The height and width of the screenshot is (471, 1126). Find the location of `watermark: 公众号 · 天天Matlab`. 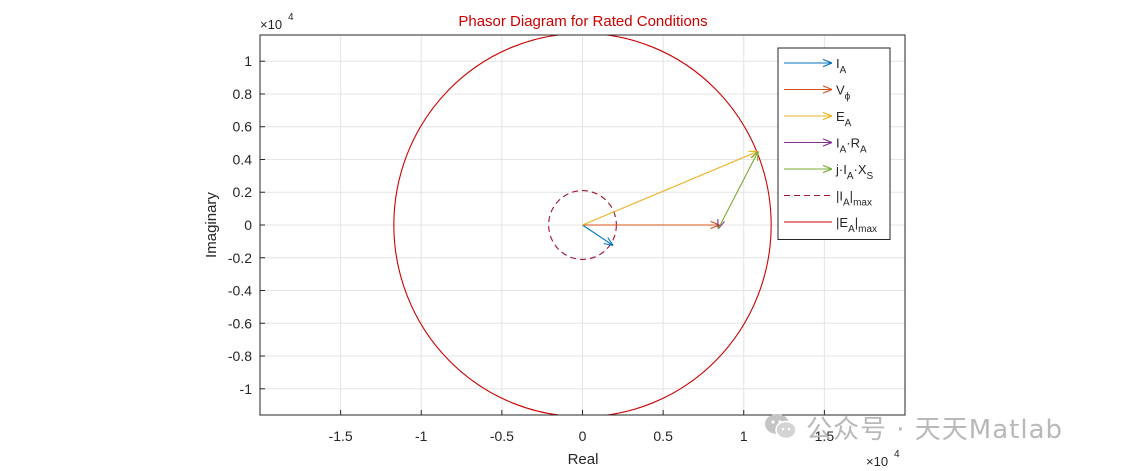

watermark: 公众号 · 天天Matlab is located at coordinates (913, 427).